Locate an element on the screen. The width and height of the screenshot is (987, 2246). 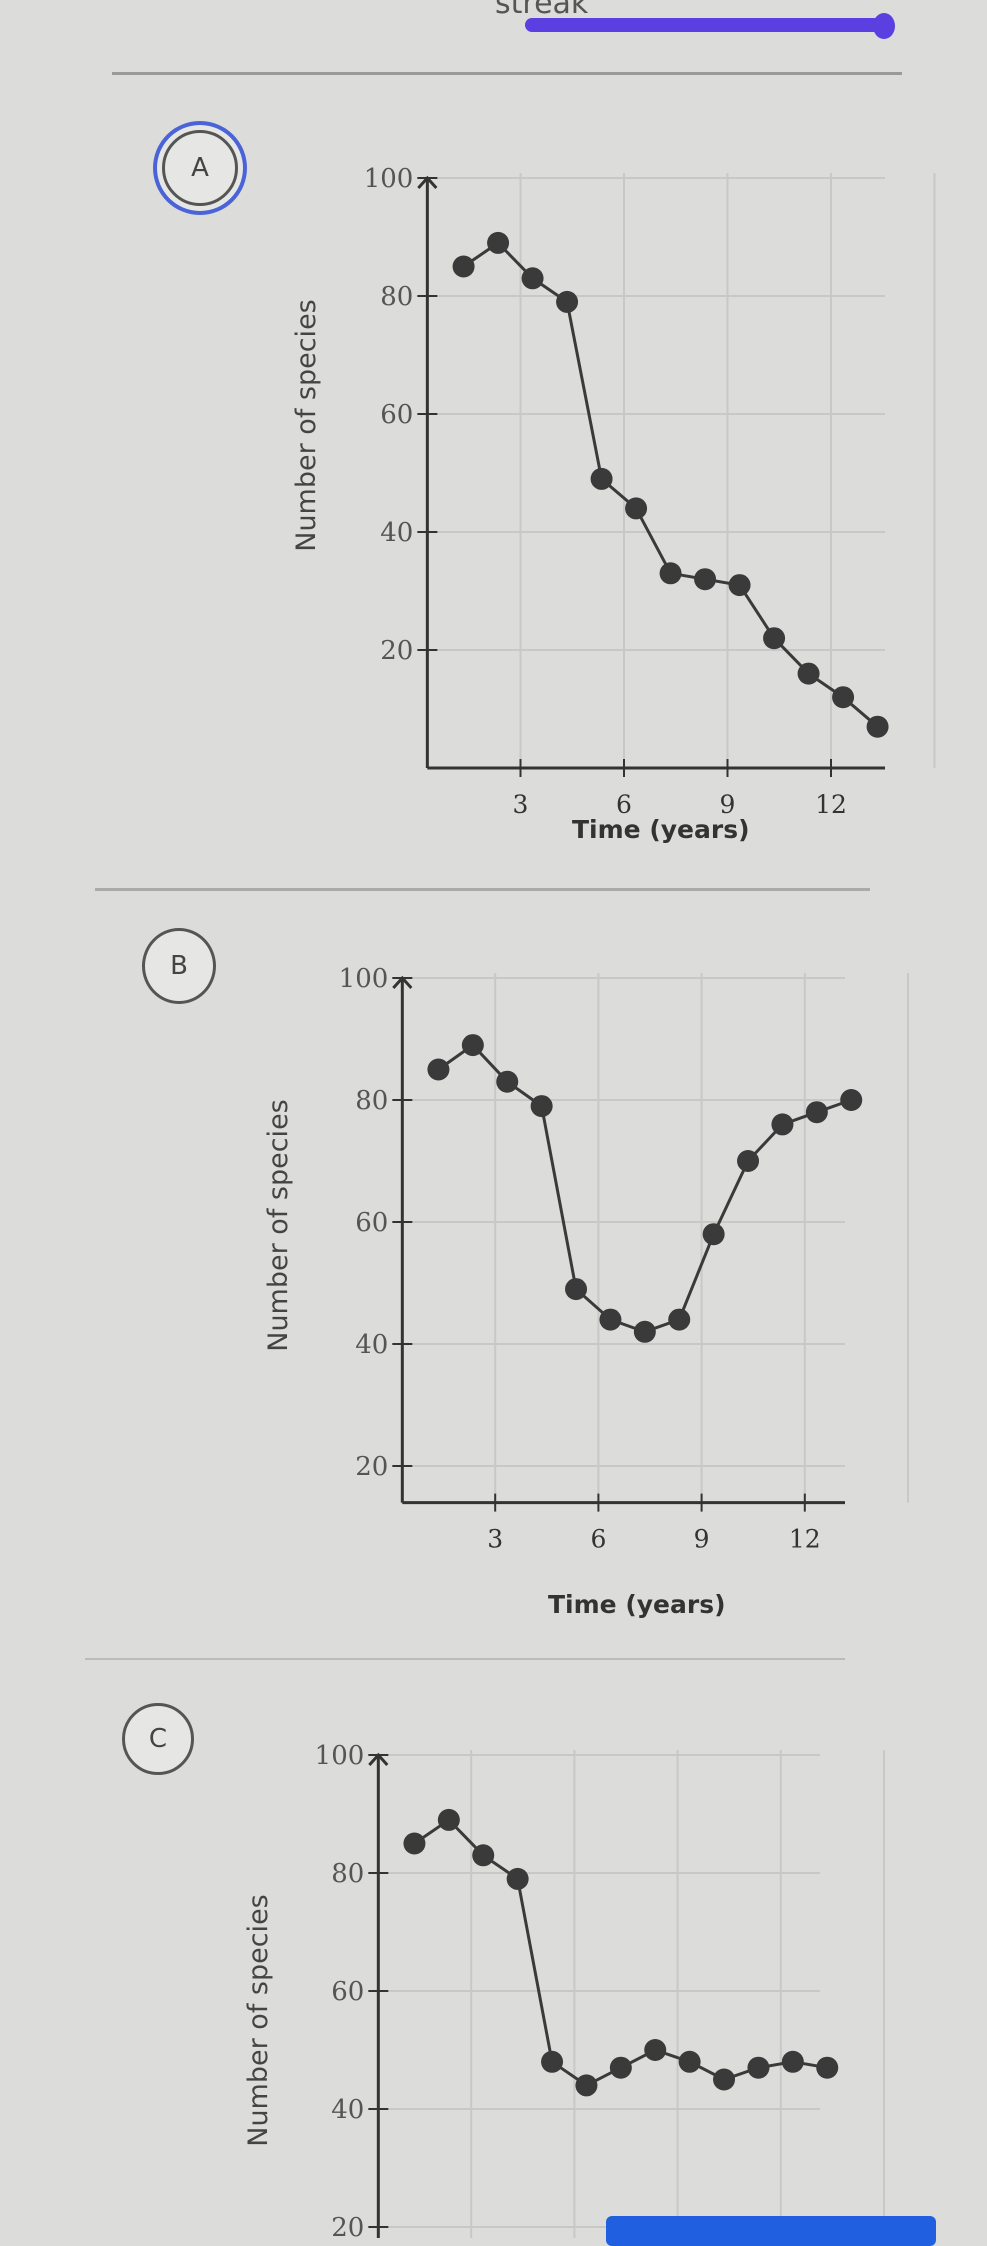
choice-b-radio: B is located at coordinates (179, 966).